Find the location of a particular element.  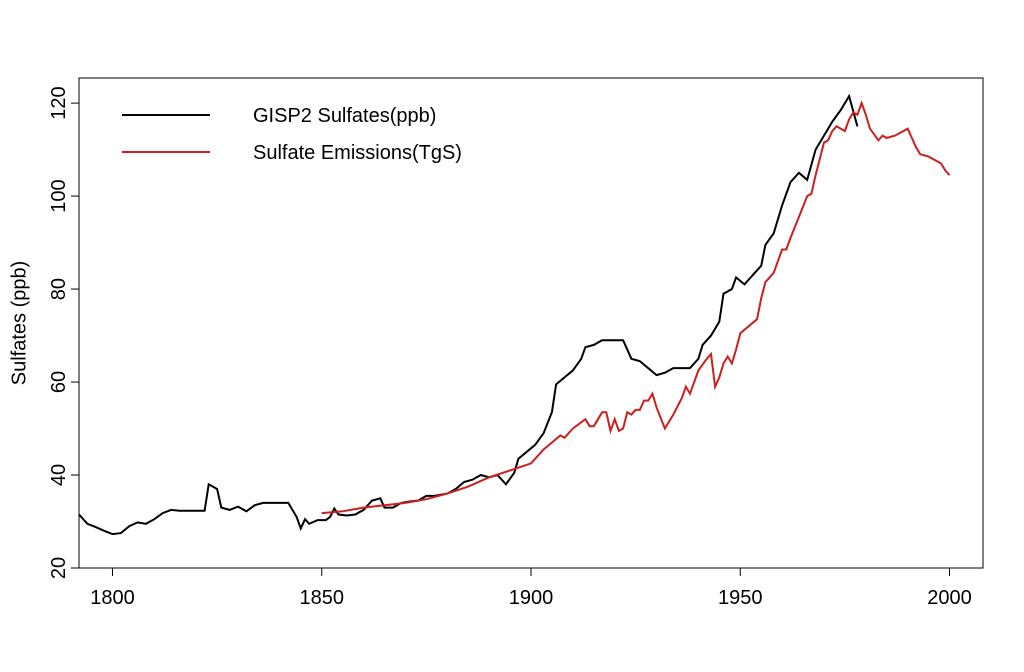

y-tick-label: 80 is located at coordinates (59, 289).